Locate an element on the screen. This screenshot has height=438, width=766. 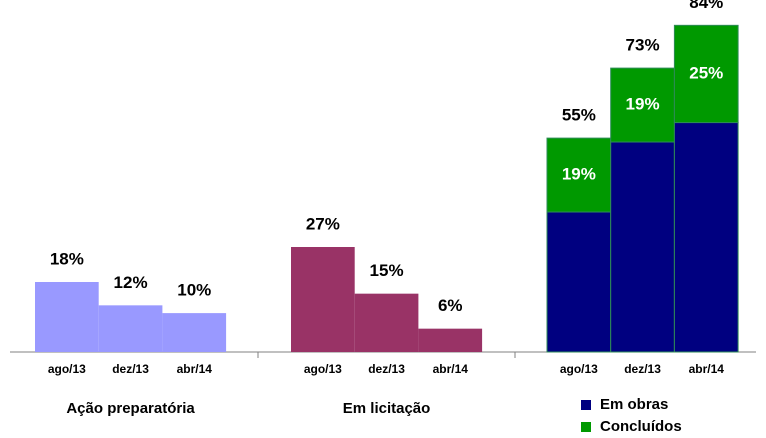
total-label: 84% is located at coordinates (706, 6).